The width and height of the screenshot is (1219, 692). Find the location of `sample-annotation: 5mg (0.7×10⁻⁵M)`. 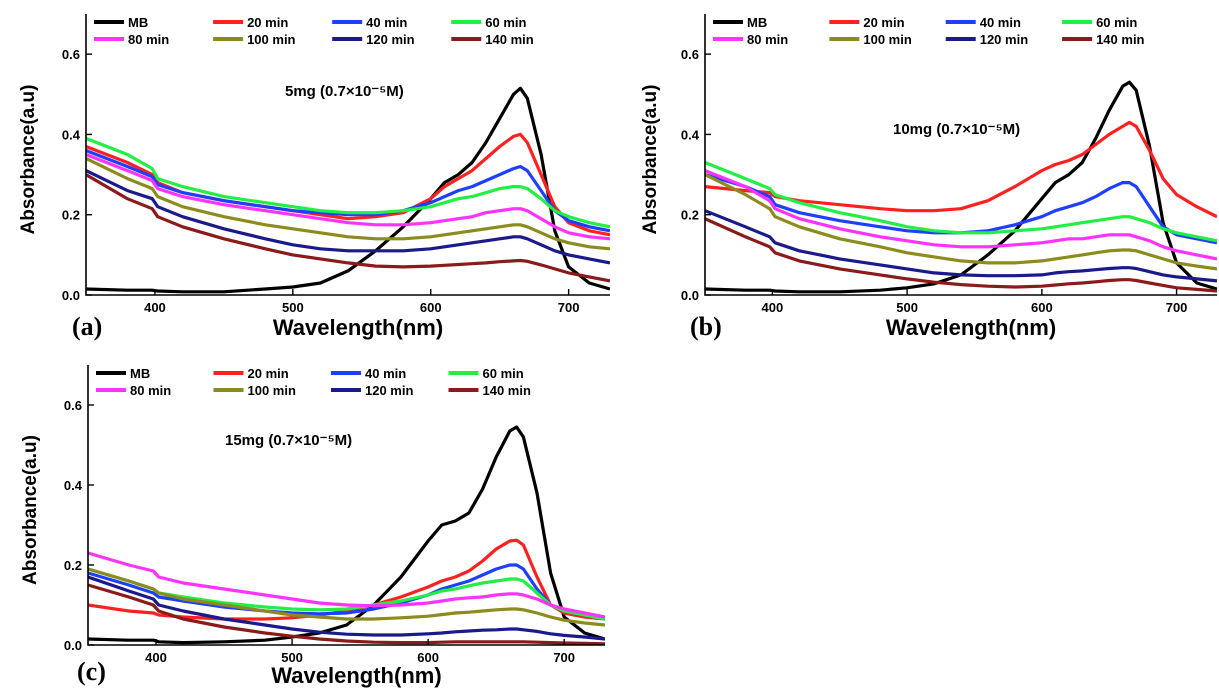

sample-annotation: 5mg (0.7×10⁻⁵M) is located at coordinates (344, 91).